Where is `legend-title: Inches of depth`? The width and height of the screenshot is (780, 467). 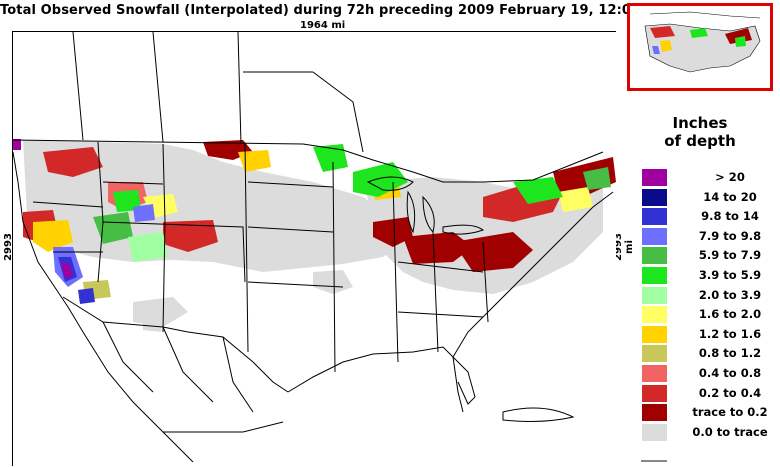 legend-title: Inches of depth is located at coordinates (700, 132).